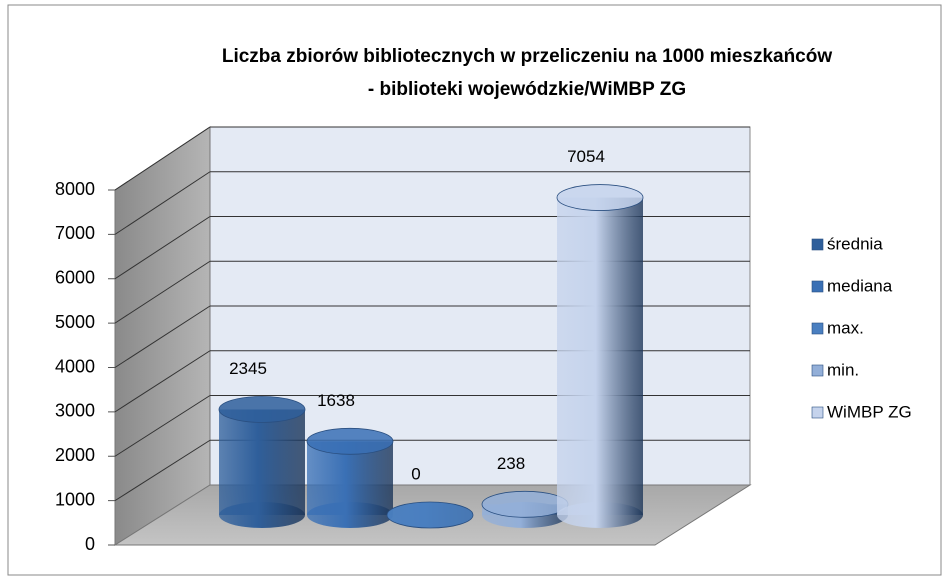 The width and height of the screenshot is (950, 581). Describe the element at coordinates (90, 544) in the screenshot. I see `y-tick-label: 0` at that location.